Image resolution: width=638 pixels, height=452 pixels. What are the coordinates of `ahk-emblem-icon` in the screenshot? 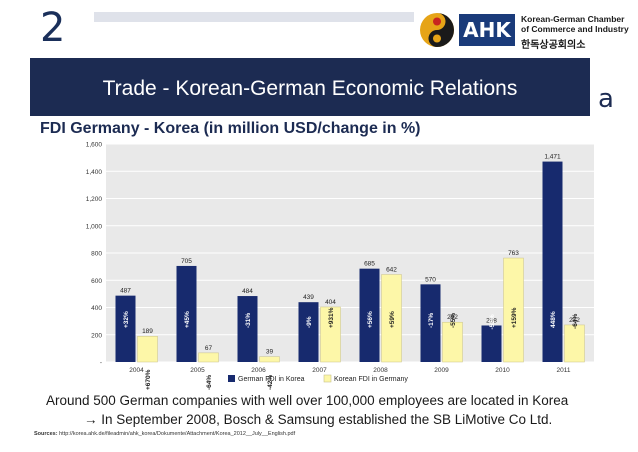 It's located at (437, 30).